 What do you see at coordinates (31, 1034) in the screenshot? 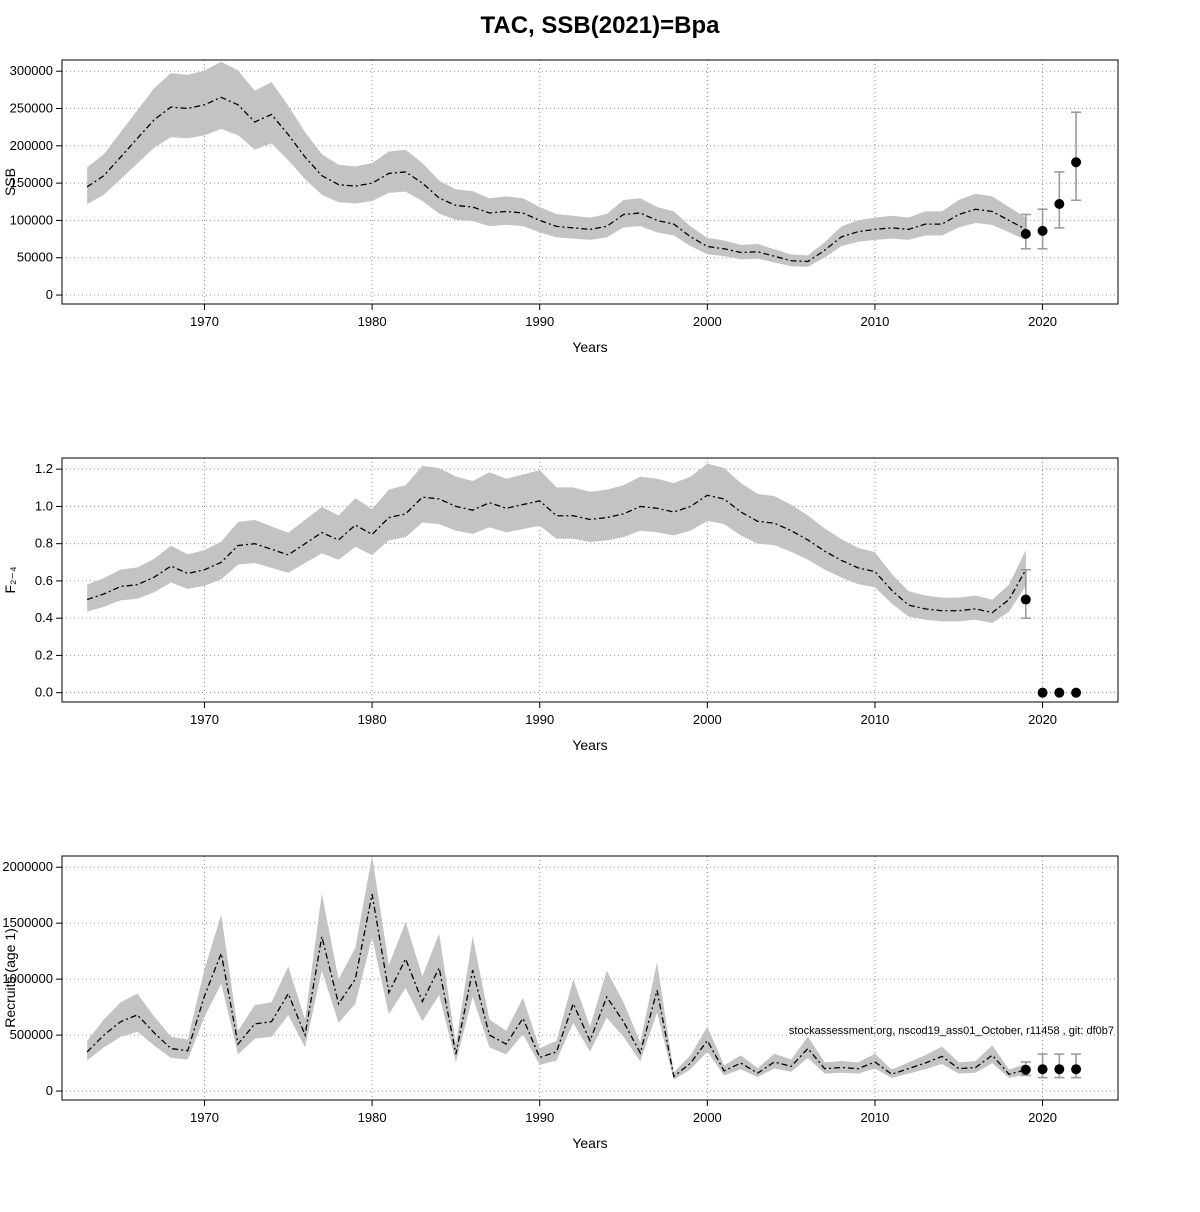
I see `svg-text: 500000` at bounding box center [31, 1034].